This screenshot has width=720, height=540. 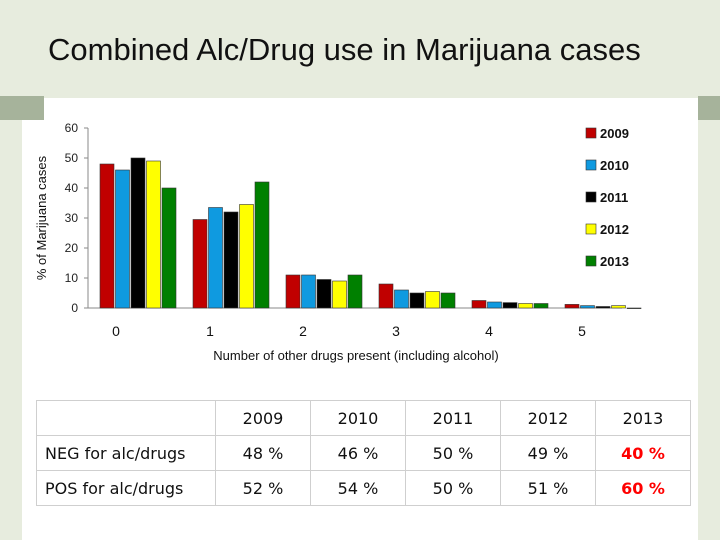 I want to click on legend-label-2011: 2011, so click(x=614, y=197).